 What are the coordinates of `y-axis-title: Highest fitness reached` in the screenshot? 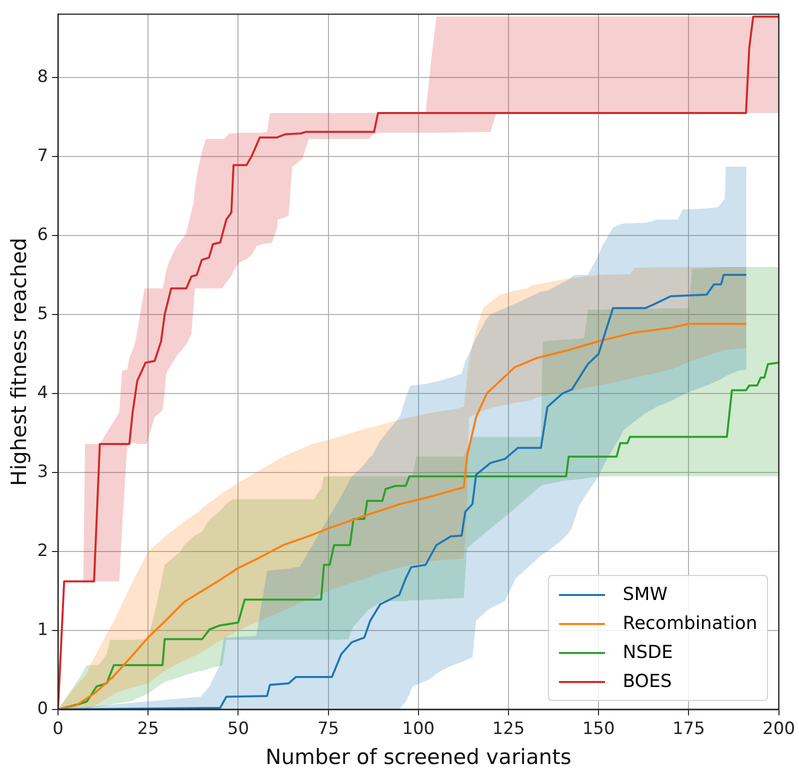 It's located at (19, 362).